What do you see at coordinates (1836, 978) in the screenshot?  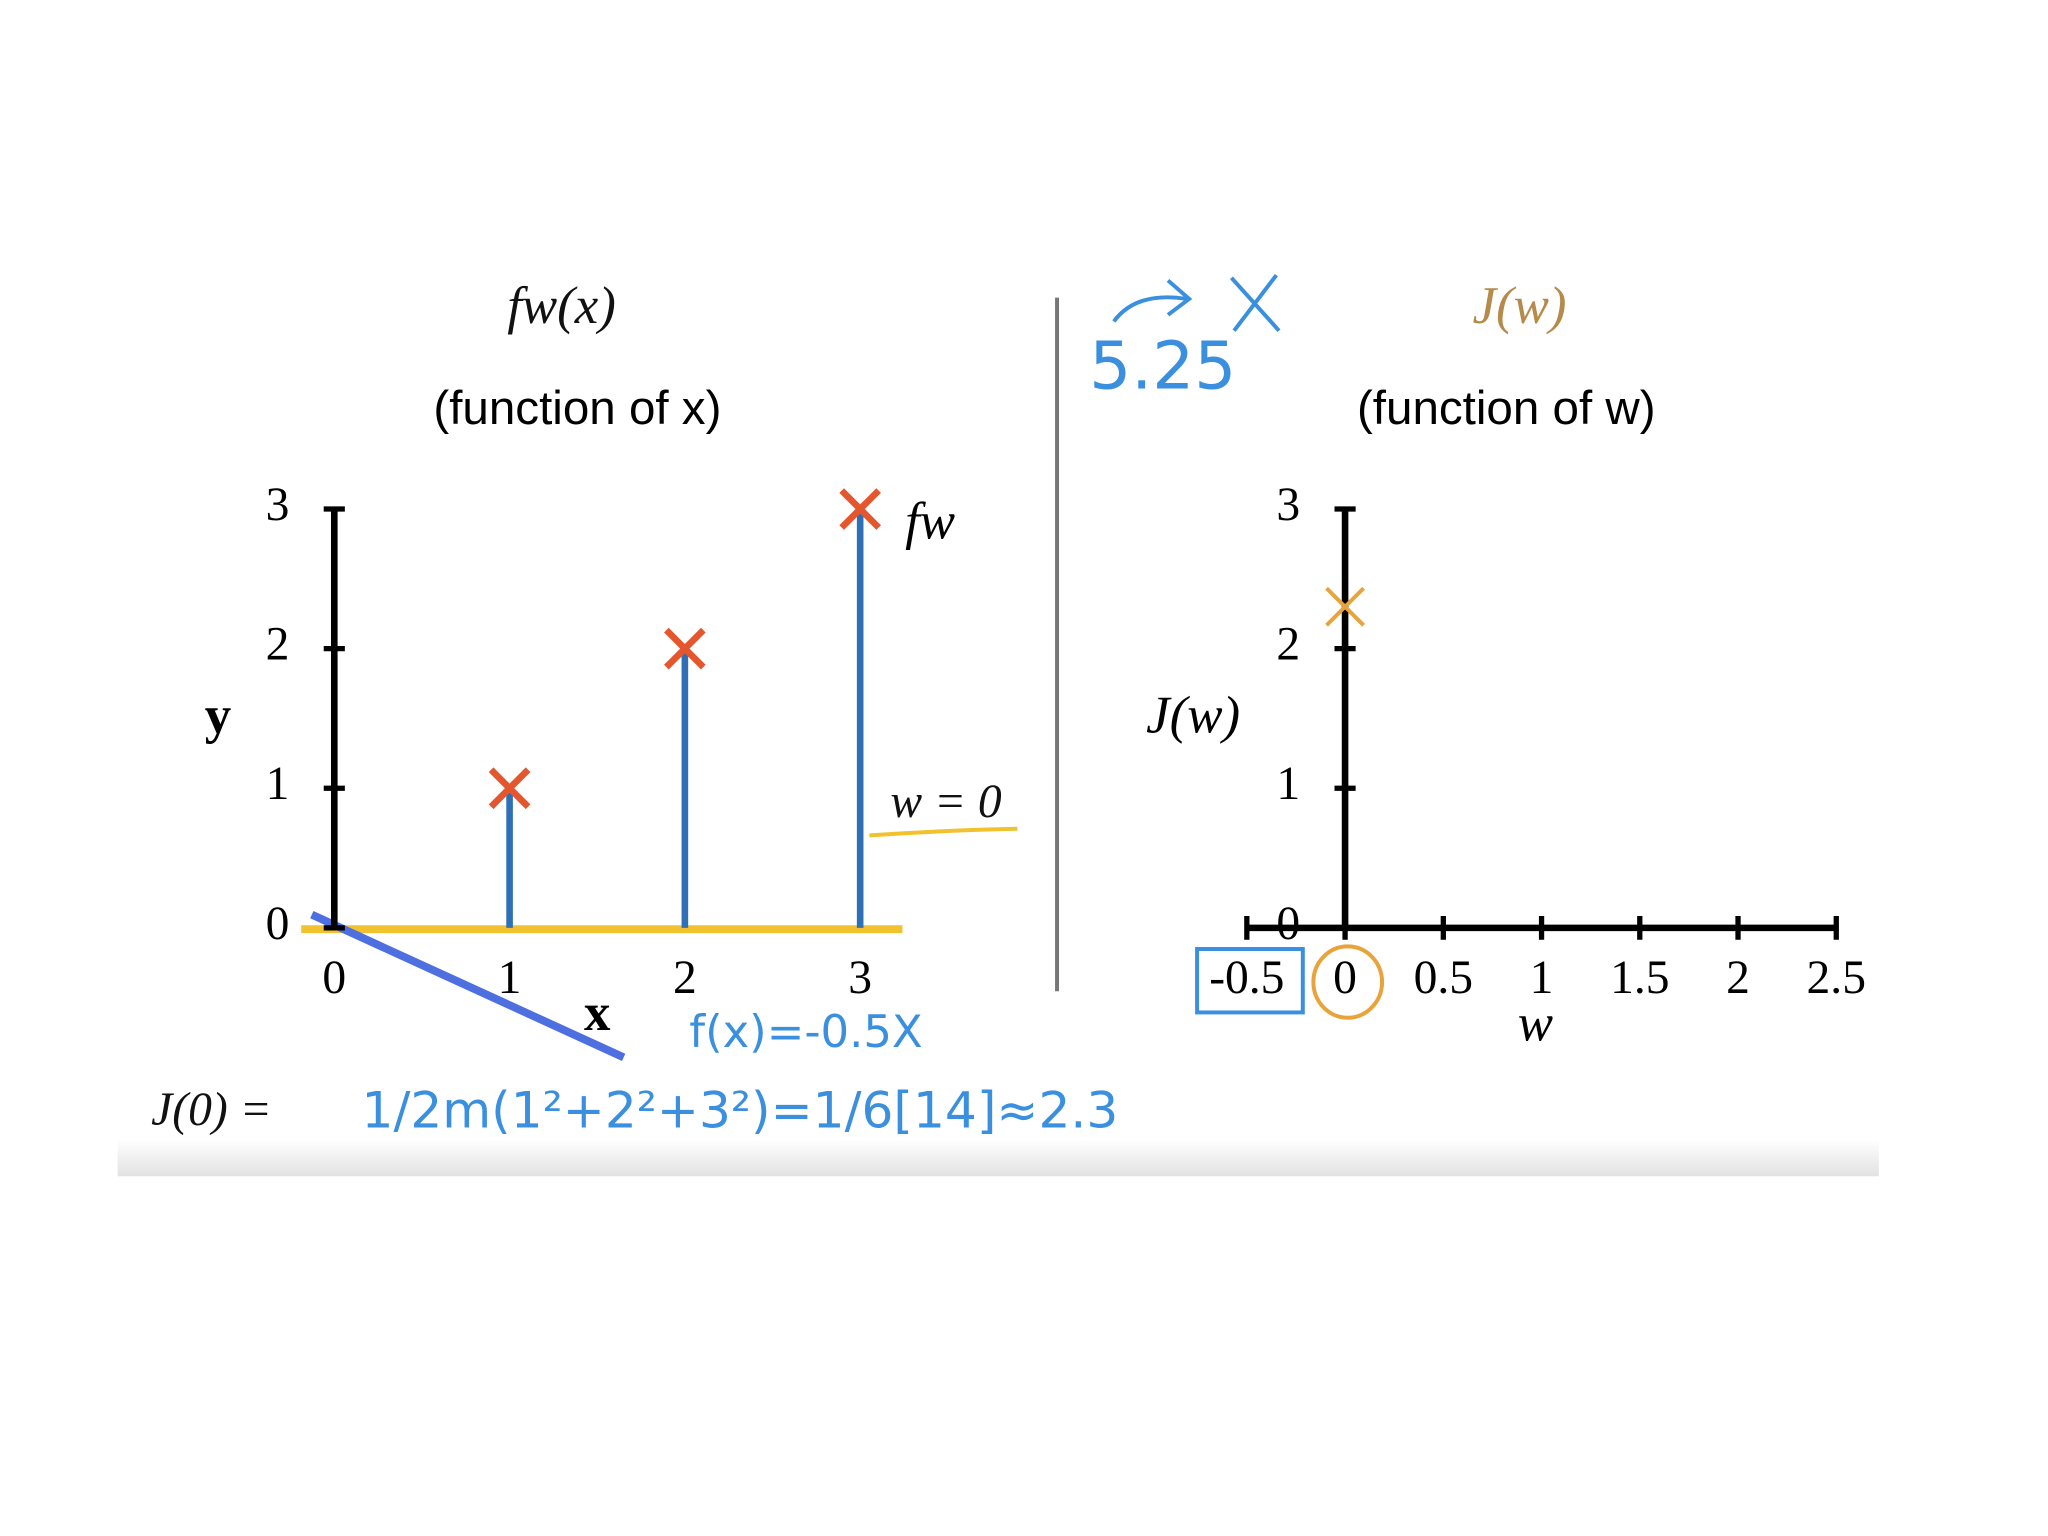 I see `x-tick-label: 2.5` at bounding box center [1836, 978].